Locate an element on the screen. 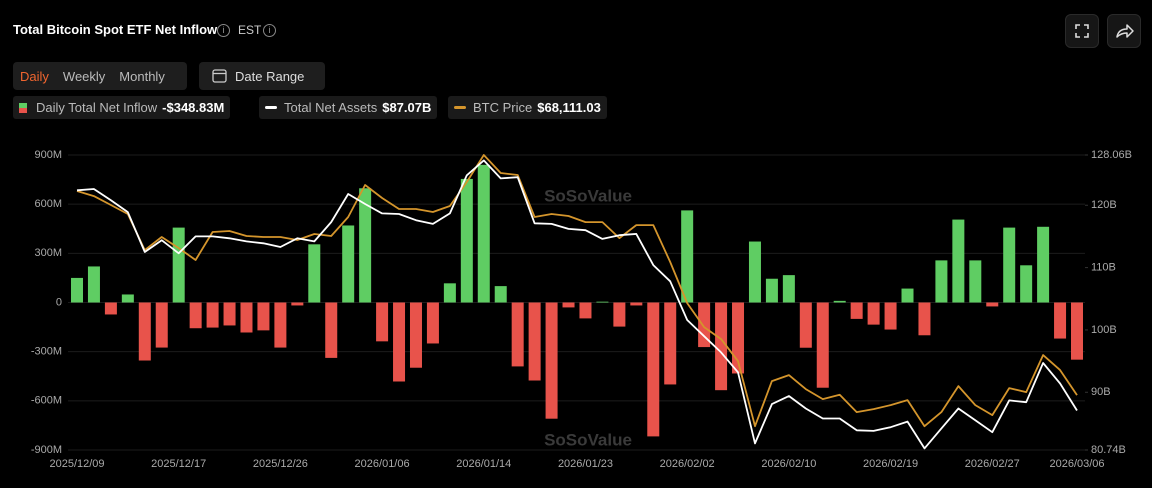 This screenshot has width=1152, height=488. x-tick-label: 2025/12/17 is located at coordinates (178, 464).